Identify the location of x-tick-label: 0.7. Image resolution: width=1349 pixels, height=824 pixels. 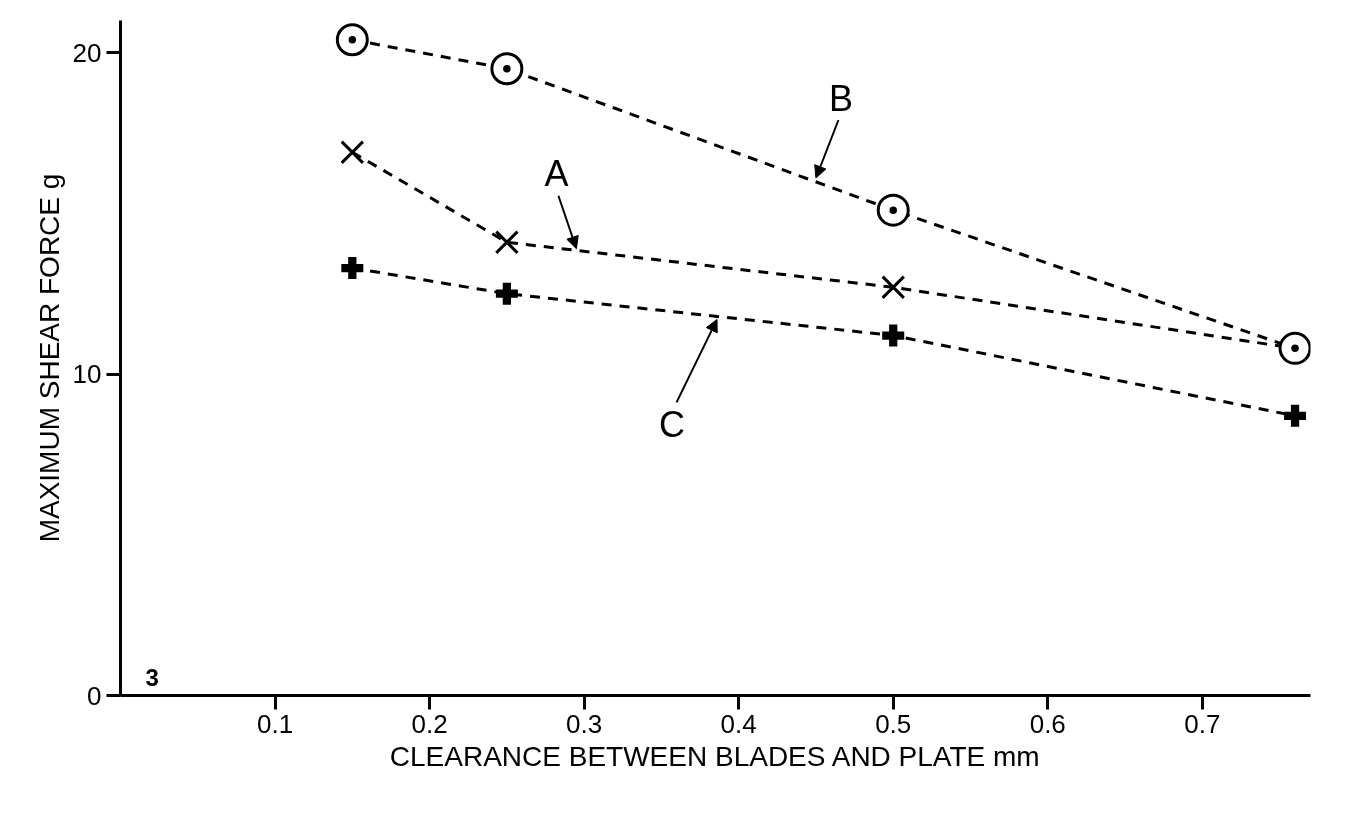
(1202, 723).